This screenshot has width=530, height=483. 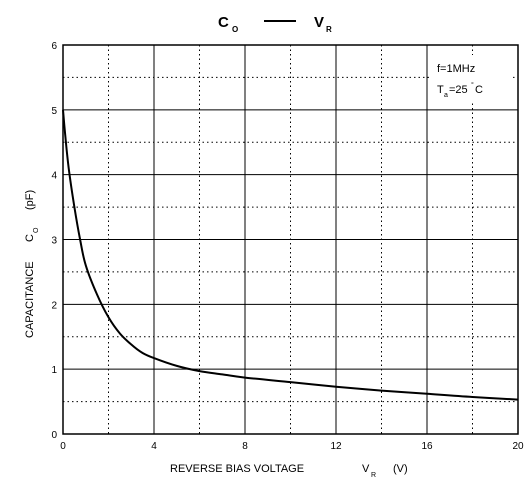 I want to click on annotation-temp-value: =25, so click(x=458, y=90).